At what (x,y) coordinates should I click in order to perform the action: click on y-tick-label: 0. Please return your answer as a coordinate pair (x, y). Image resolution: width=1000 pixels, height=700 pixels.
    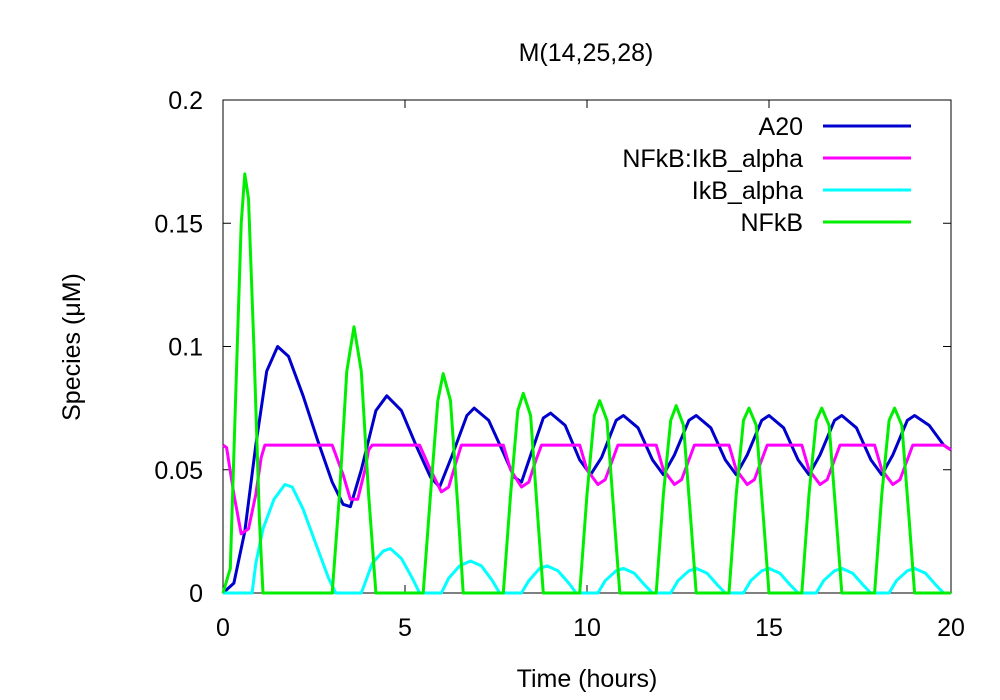
    Looking at the image, I should click on (196, 594).